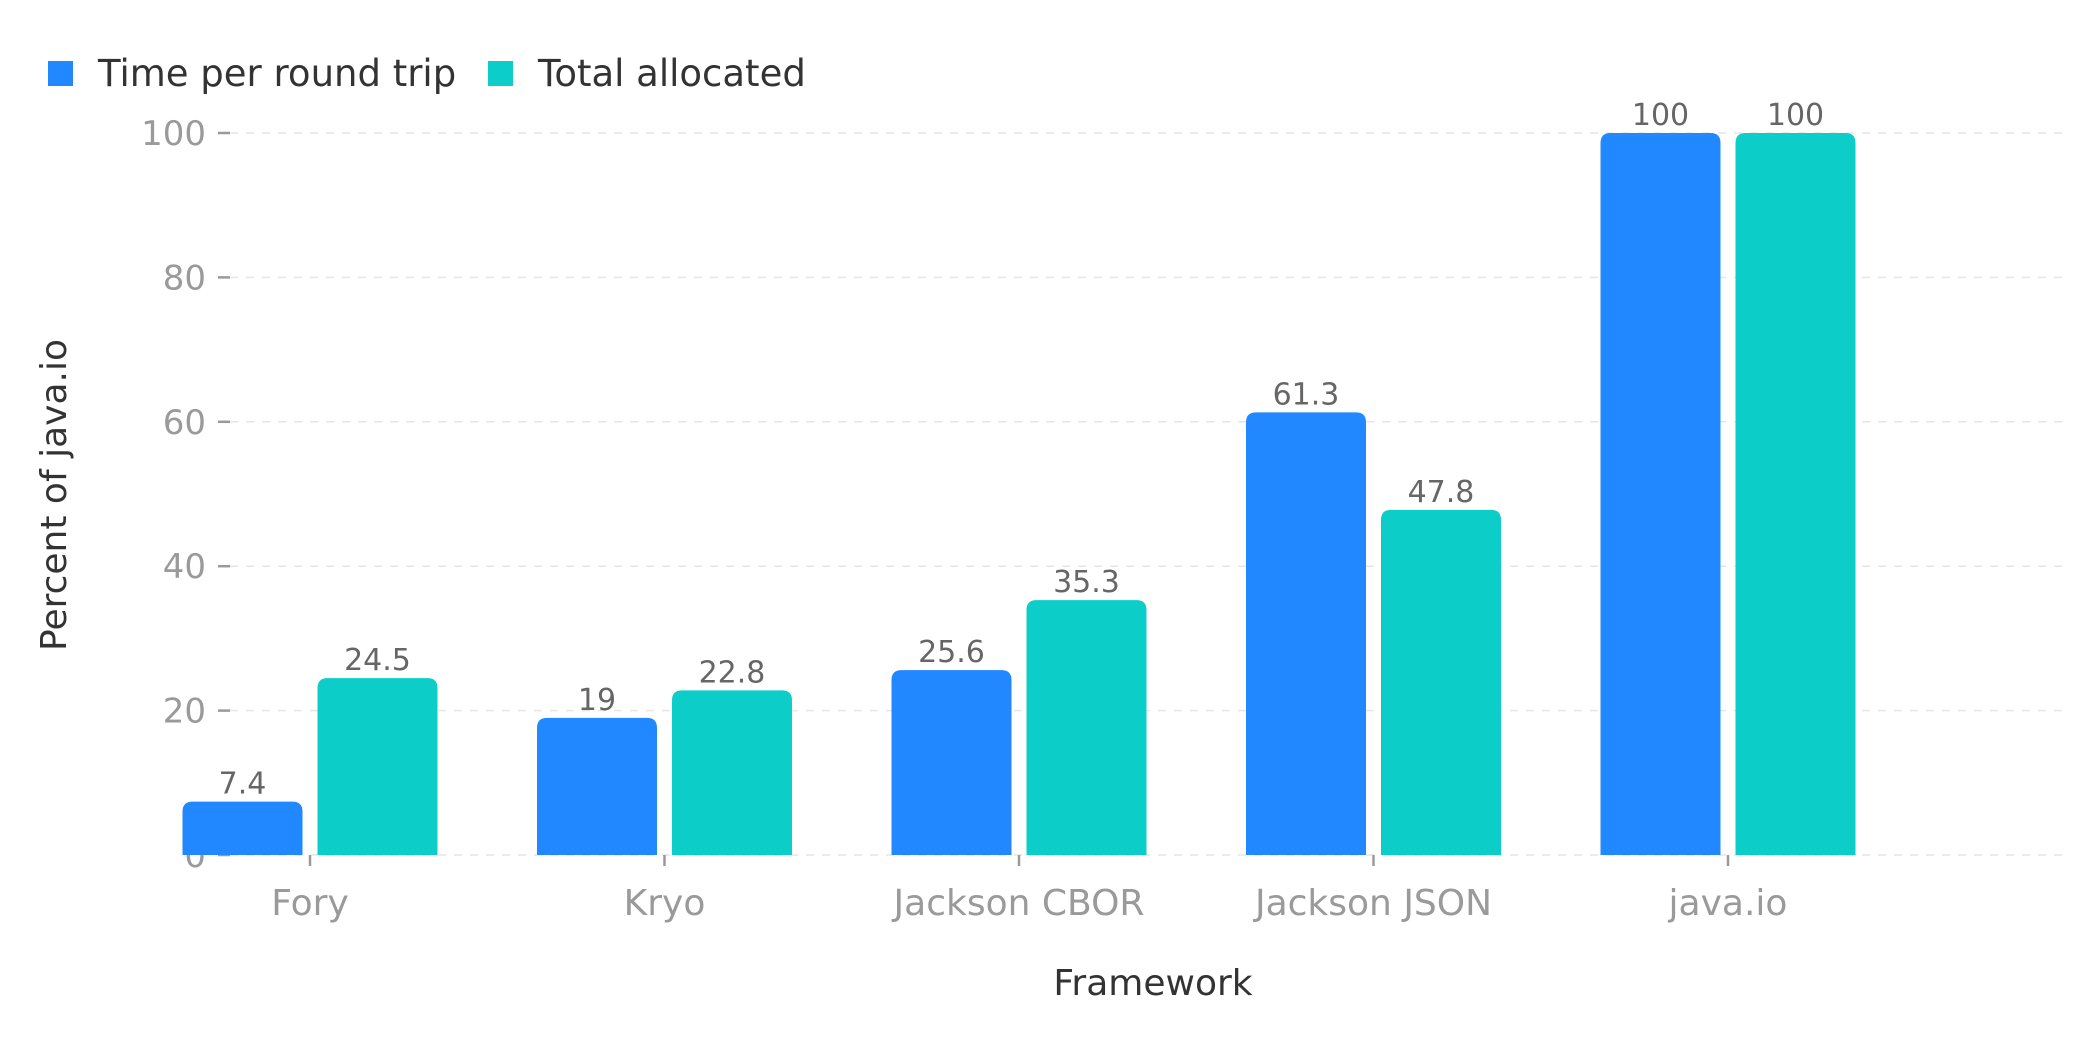  Describe the element at coordinates (1728, 903) in the screenshot. I see `x-tick-label: java.io` at that location.